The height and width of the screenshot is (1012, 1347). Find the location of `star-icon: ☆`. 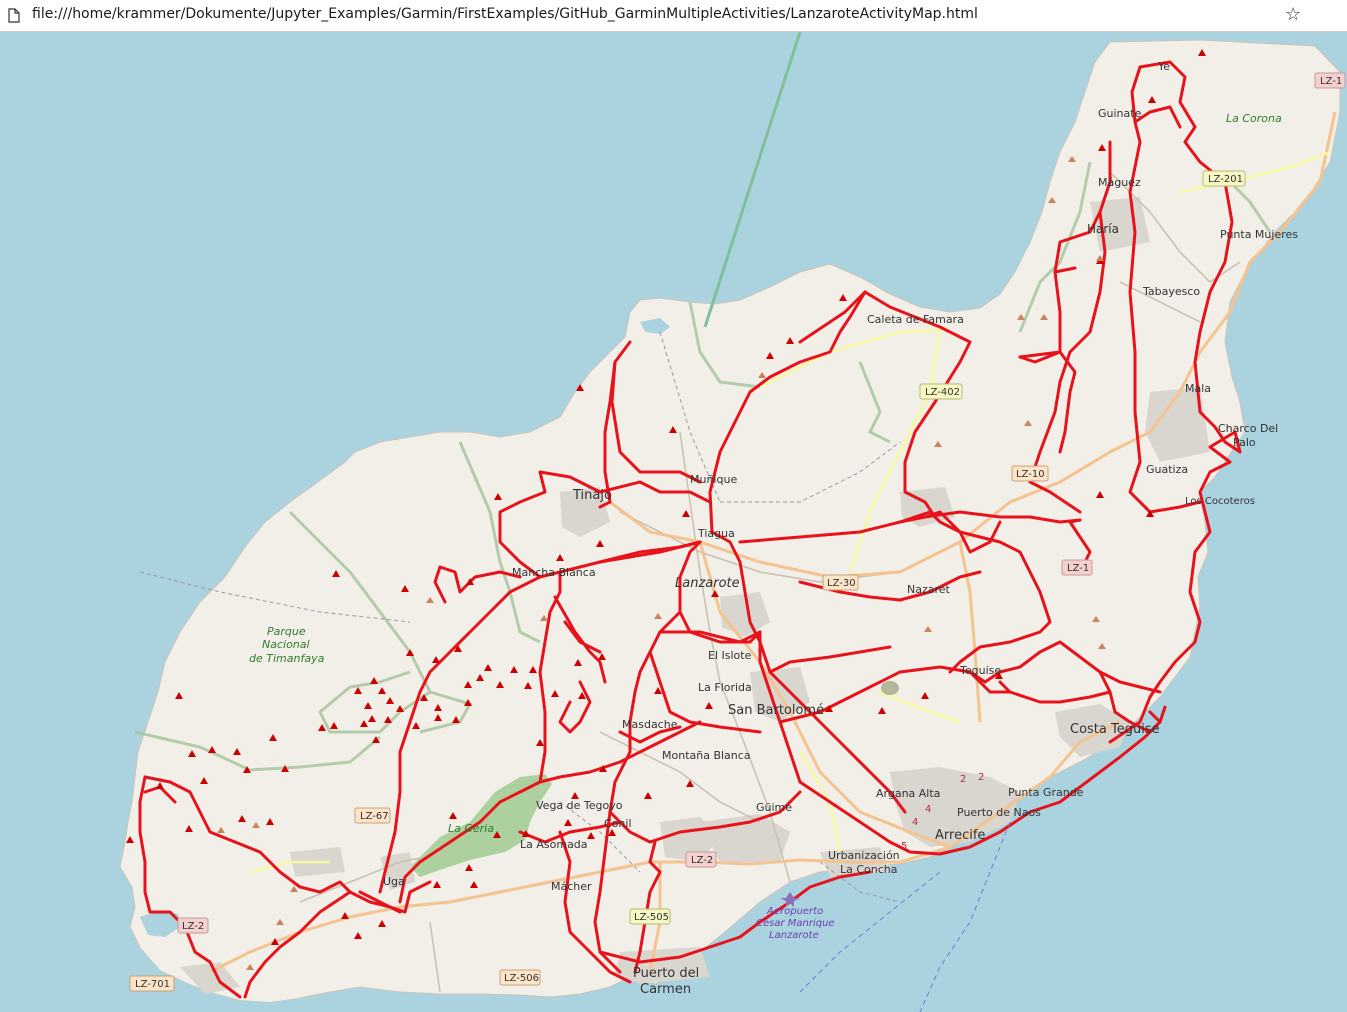

star-icon: ☆ is located at coordinates (1293, 14).